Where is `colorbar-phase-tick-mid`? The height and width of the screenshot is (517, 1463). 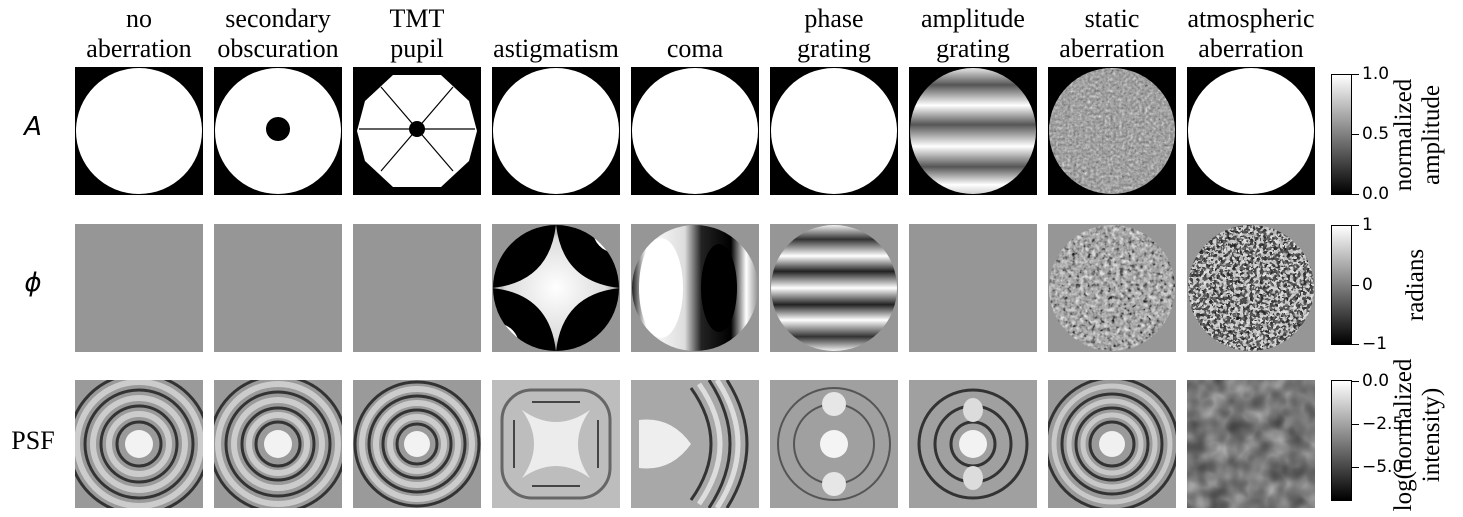
colorbar-phase-tick-mid is located at coordinates (1355, 285).